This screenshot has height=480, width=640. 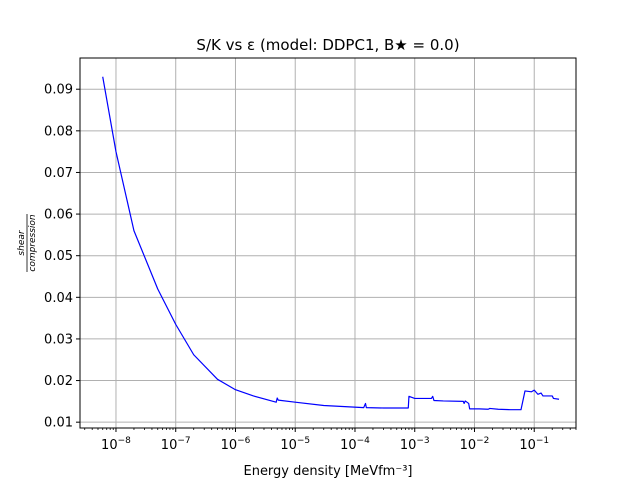 I want to click on y-tick-label: 0.05, so click(x=58, y=256).